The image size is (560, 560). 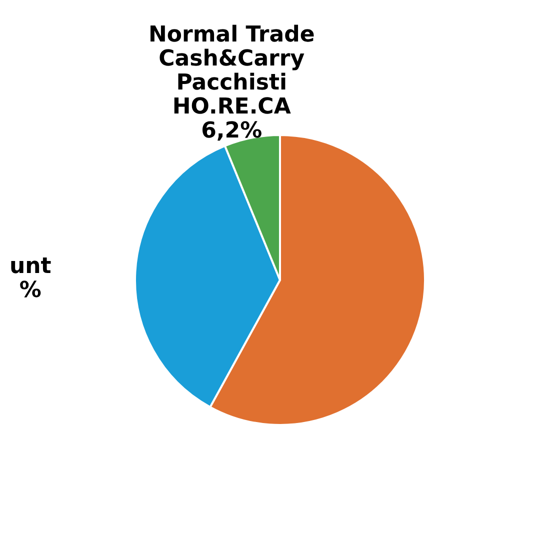 What do you see at coordinates (30, 290) in the screenshot?
I see `data-label: %` at bounding box center [30, 290].